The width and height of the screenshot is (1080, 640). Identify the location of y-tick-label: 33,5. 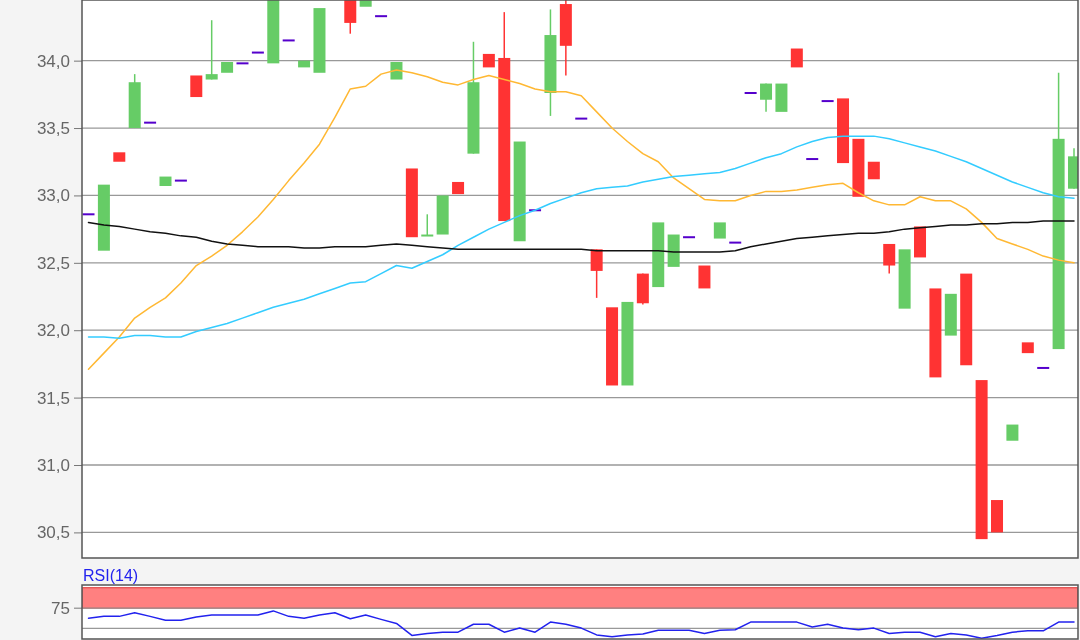
(53, 128).